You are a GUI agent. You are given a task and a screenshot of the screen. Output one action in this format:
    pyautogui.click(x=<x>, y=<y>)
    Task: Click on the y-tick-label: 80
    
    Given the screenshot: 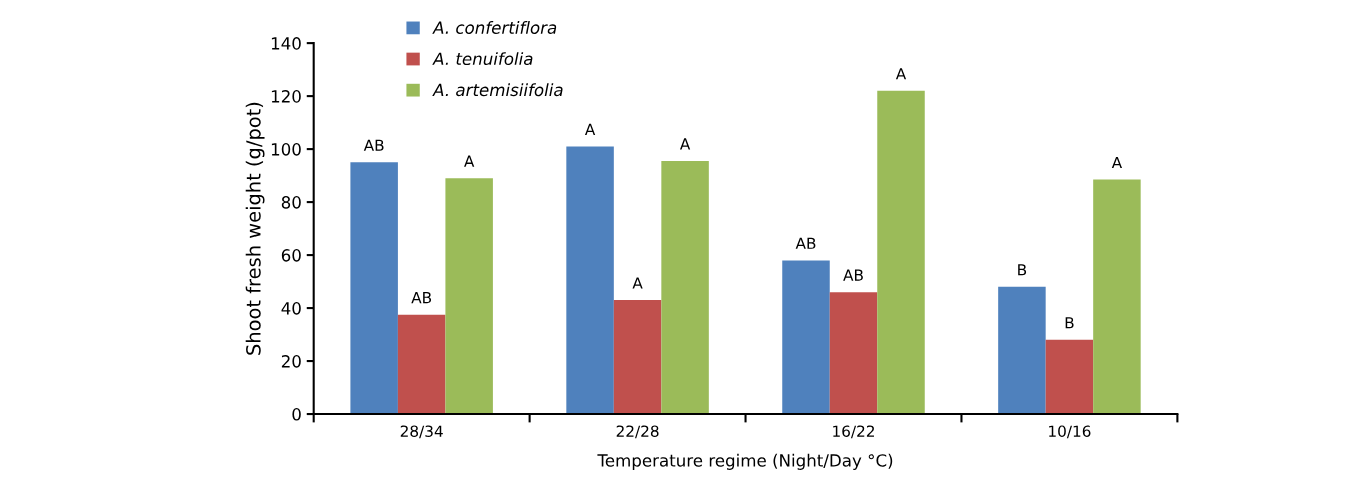 What is the action you would take?
    pyautogui.click(x=291, y=202)
    